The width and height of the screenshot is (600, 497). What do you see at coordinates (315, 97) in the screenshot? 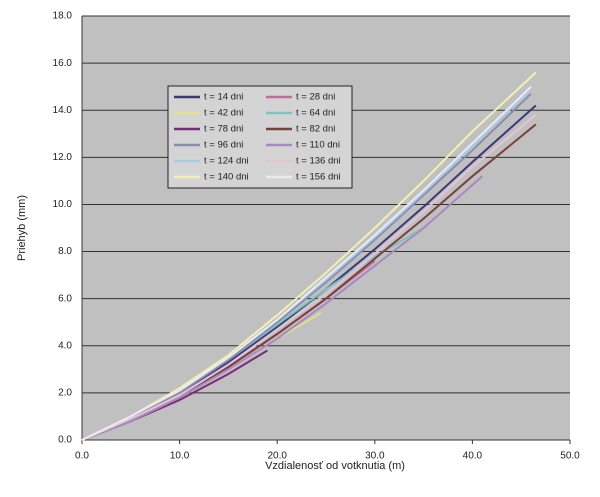
I see `legend-label: t = 28 dni` at bounding box center [315, 97].